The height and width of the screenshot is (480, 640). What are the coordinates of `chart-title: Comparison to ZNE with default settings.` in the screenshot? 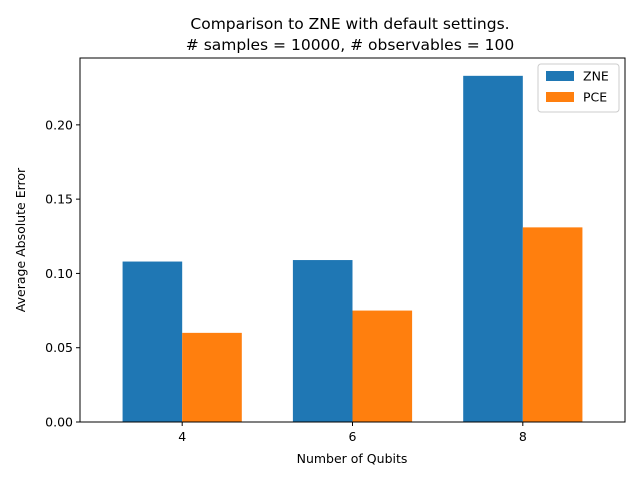 It's located at (349, 24).